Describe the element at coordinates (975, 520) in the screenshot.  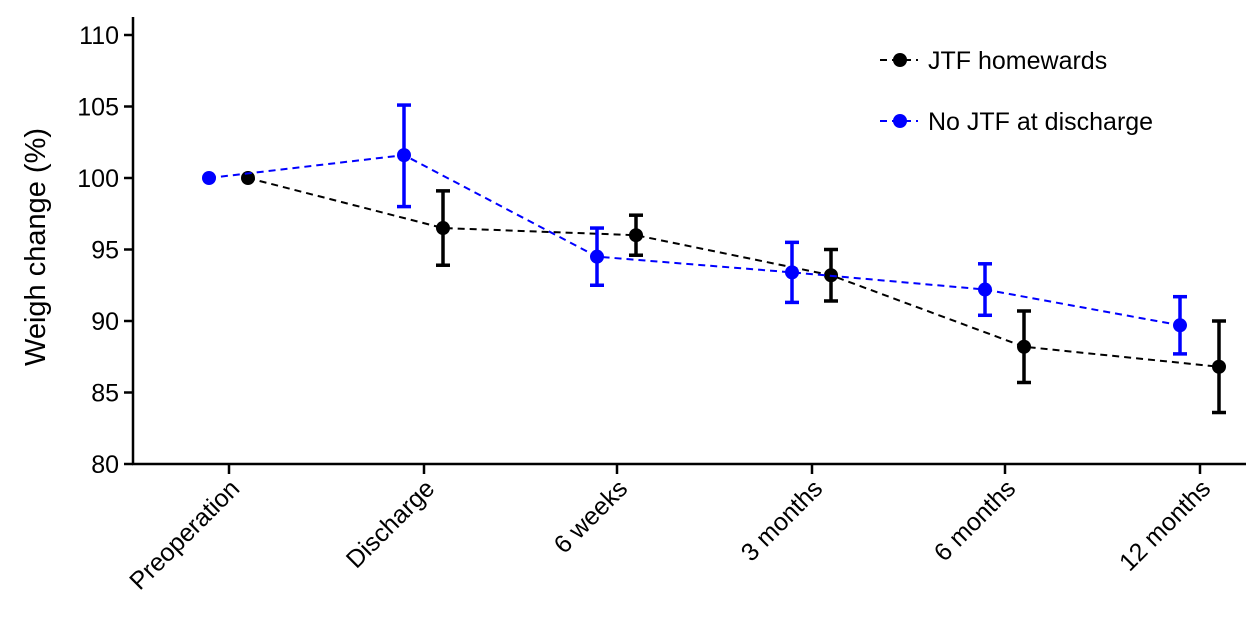
I see `x-tick-label: 6 months` at that location.